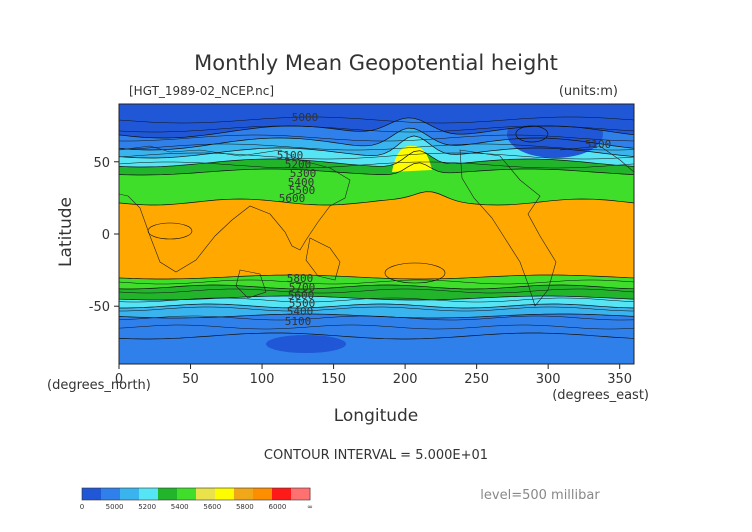 Image resolution: width=752 pixels, height=532 pixels. Describe the element at coordinates (298, 164) in the screenshot. I see `contour-label-north-2: 5200` at that location.